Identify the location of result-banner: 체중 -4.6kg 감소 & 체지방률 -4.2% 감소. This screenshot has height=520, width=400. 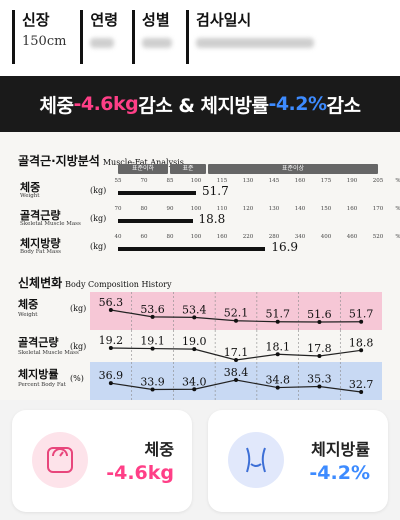
(200, 104).